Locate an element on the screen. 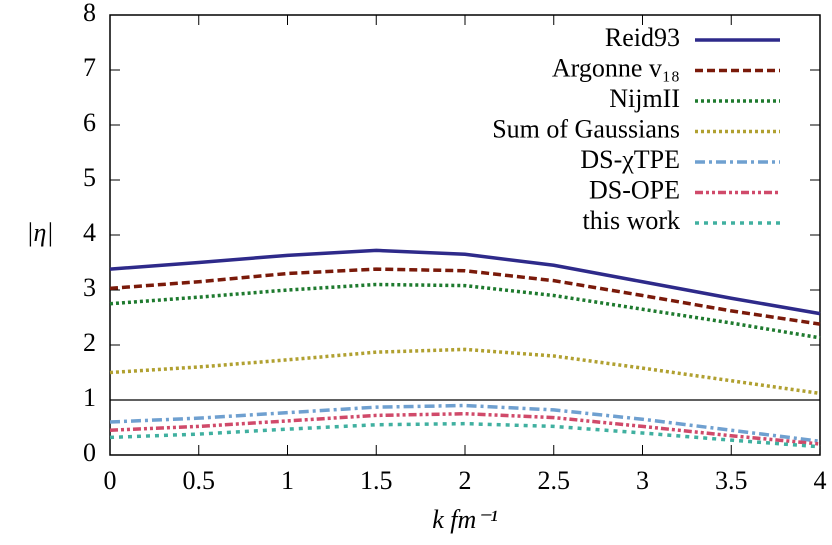 Image resolution: width=832 pixels, height=545 pixels. legend-label: Argonne v₁₈ is located at coordinates (616, 67).